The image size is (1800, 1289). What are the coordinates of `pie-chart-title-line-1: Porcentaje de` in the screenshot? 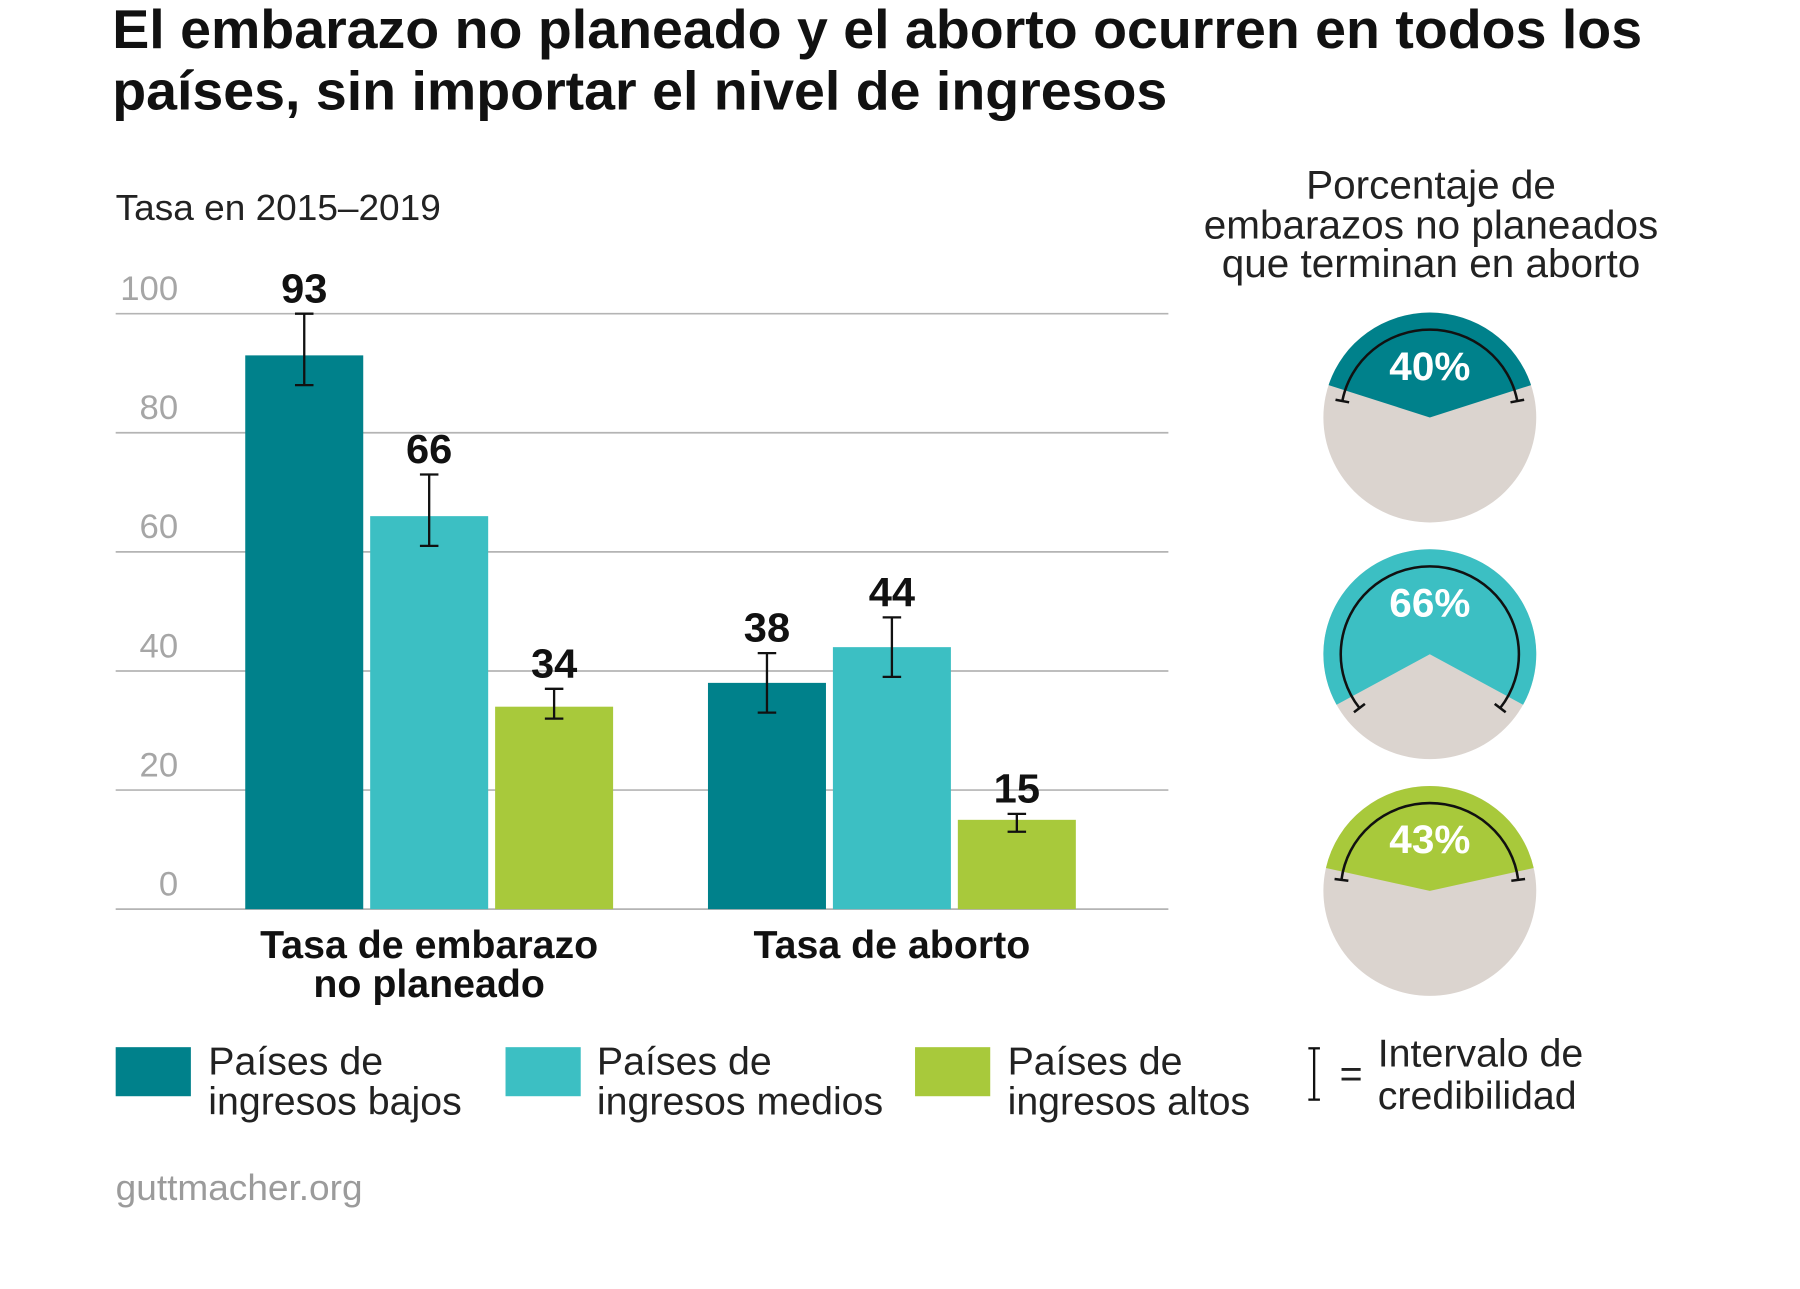 It's located at (1431, 185).